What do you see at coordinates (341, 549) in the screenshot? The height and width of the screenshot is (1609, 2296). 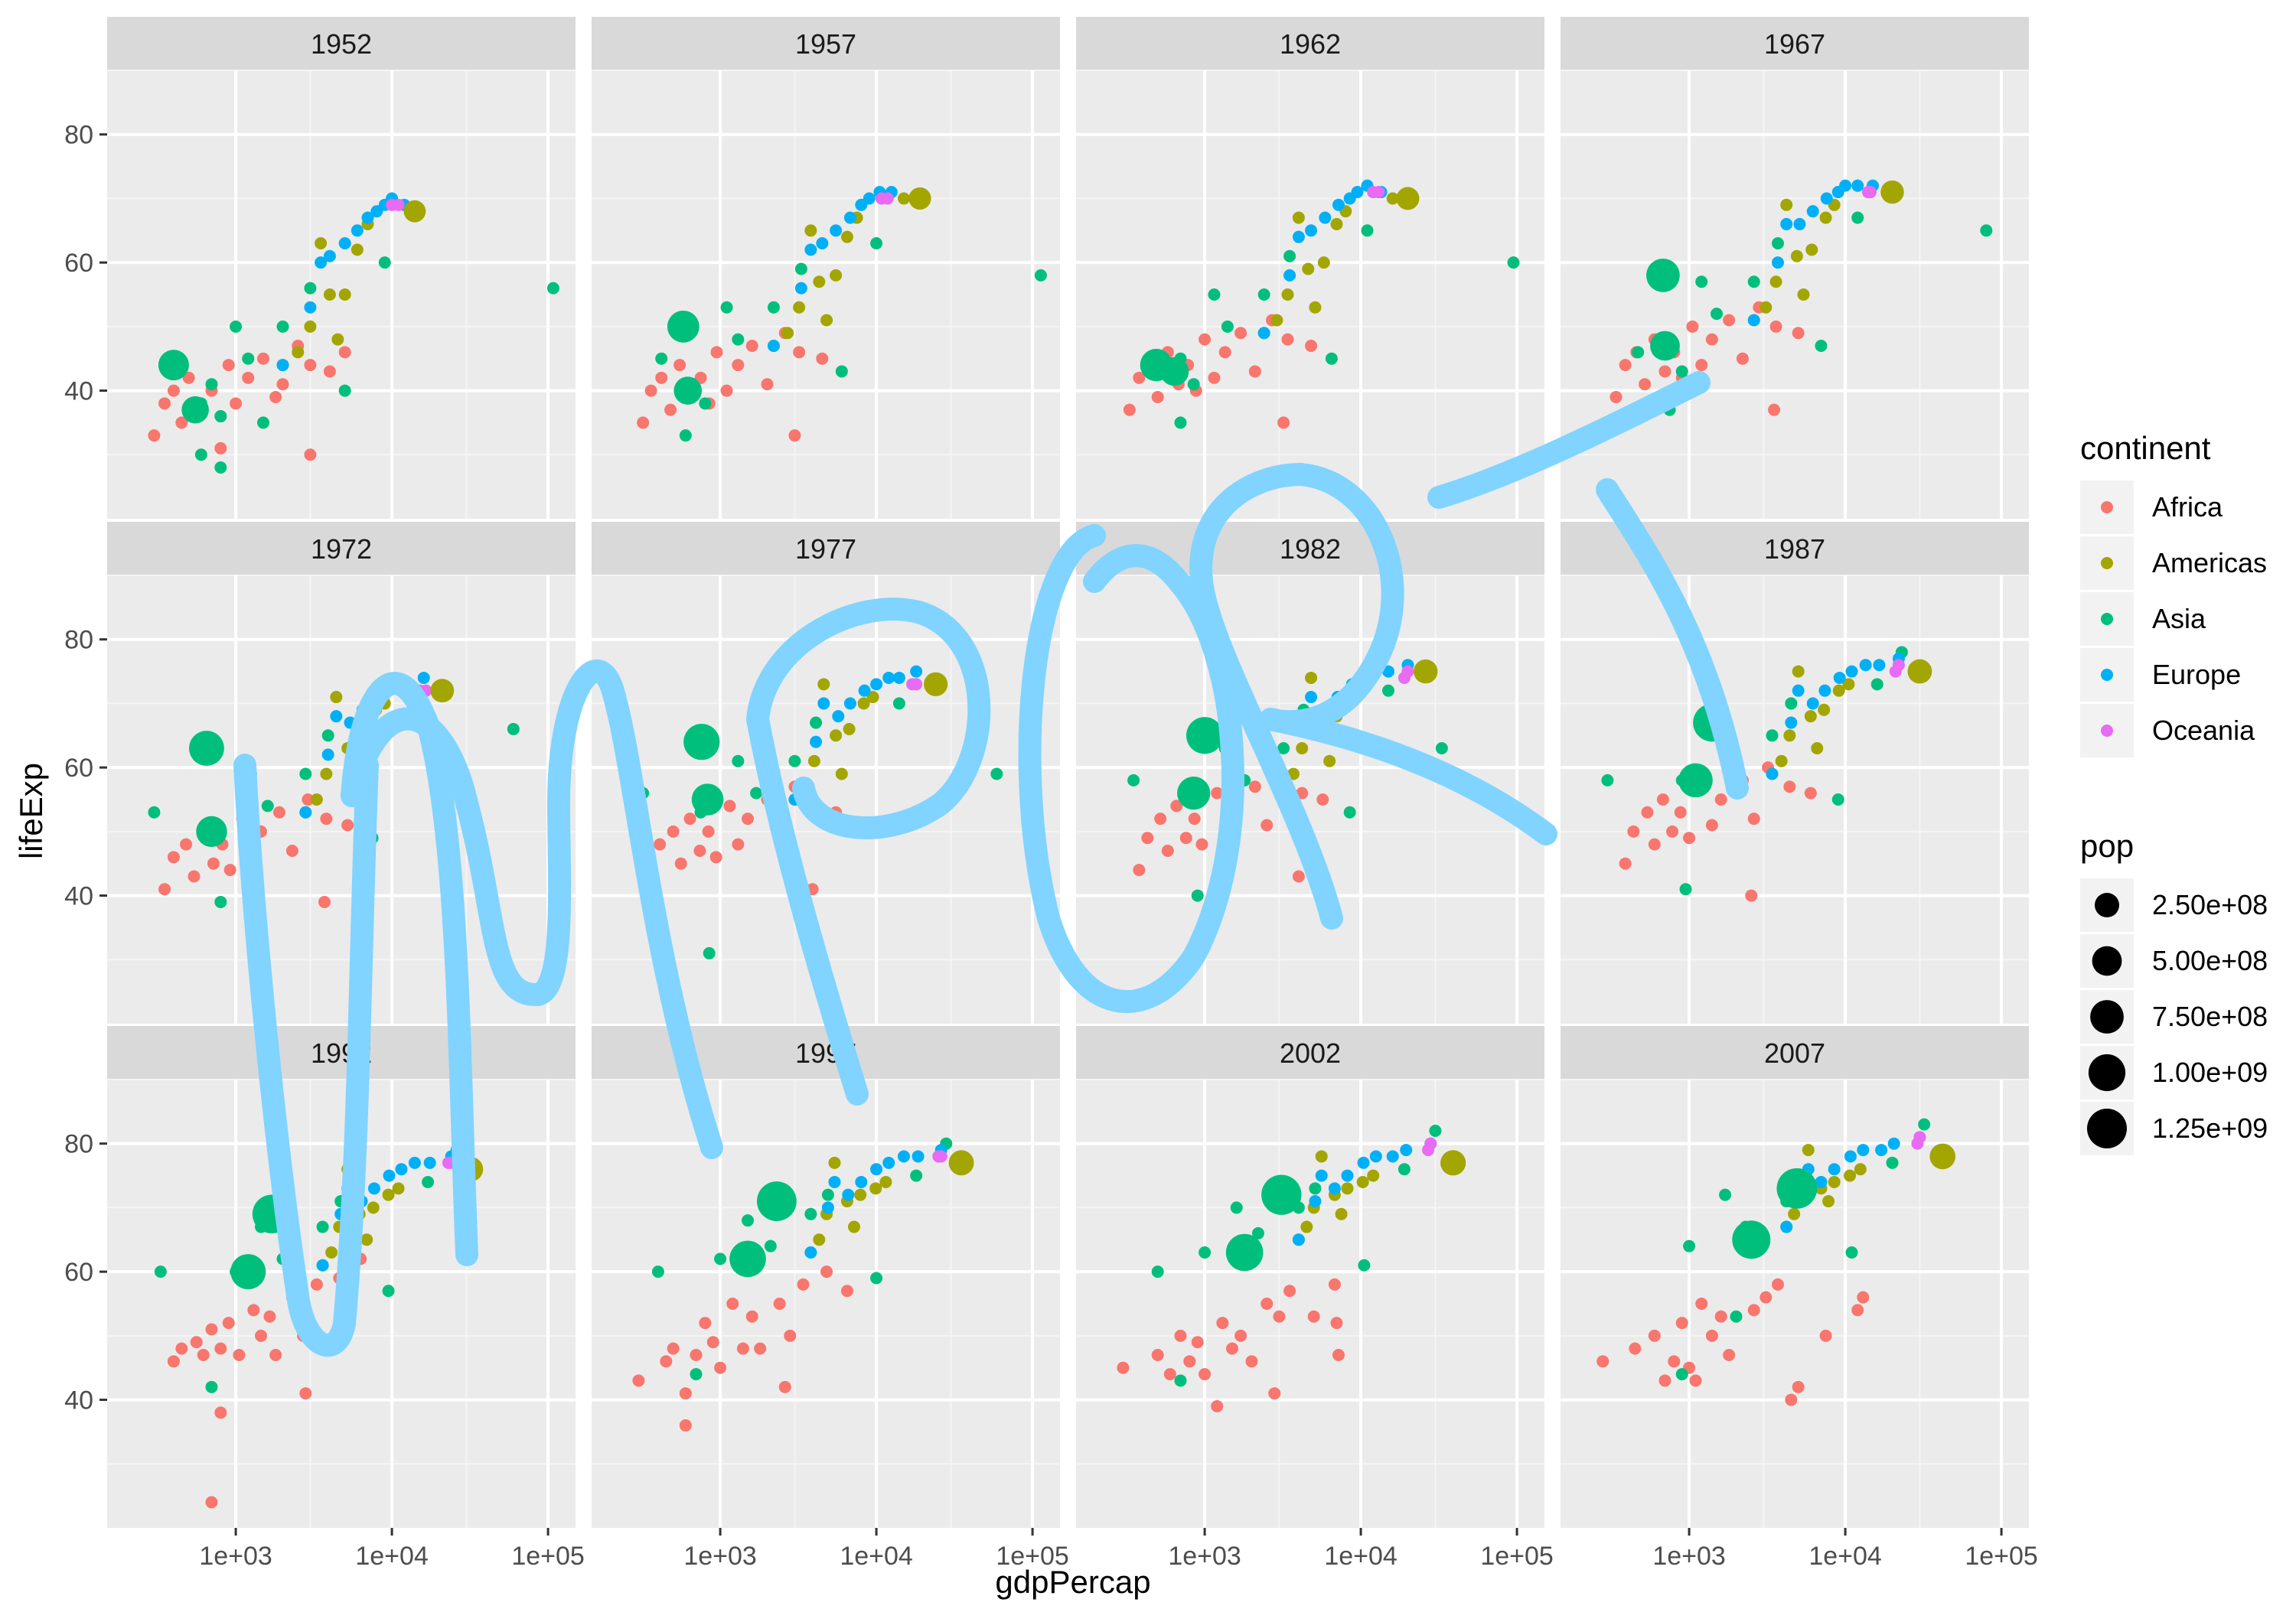 I see `facet-strip-label: 1972` at bounding box center [341, 549].